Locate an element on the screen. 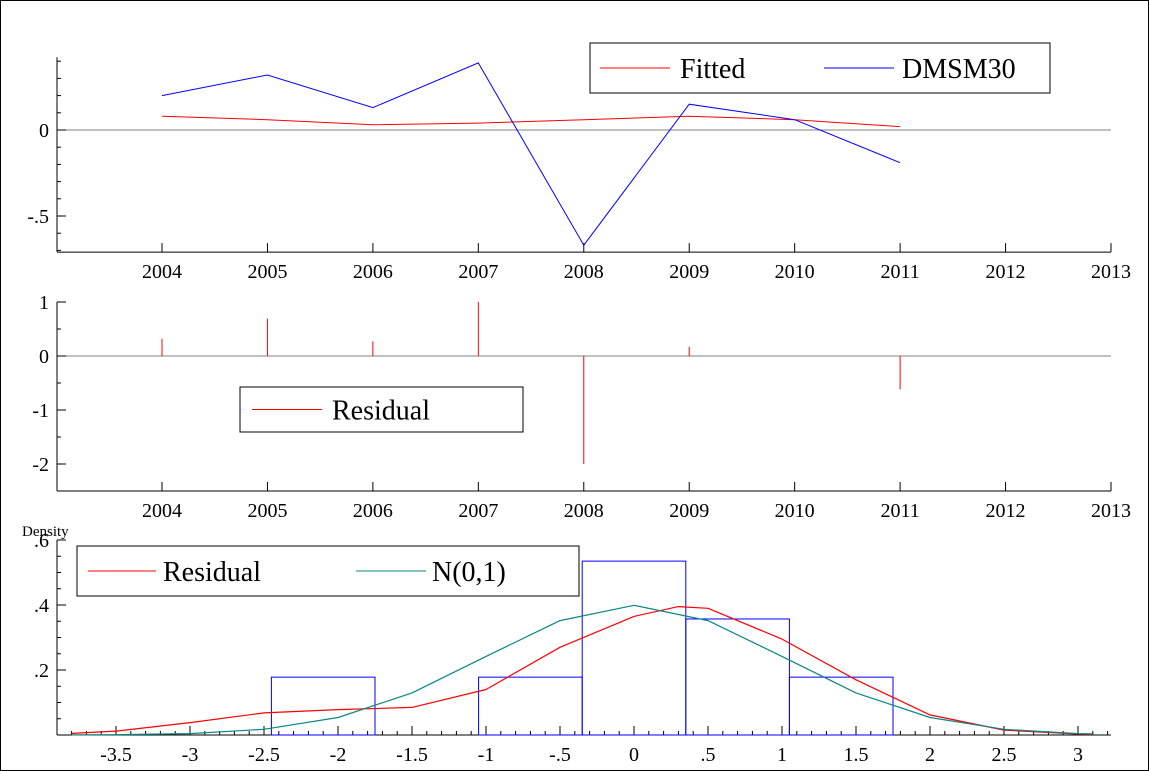 The width and height of the screenshot is (1149, 771). panel1-x-tick-label: 2008 is located at coordinates (584, 511).